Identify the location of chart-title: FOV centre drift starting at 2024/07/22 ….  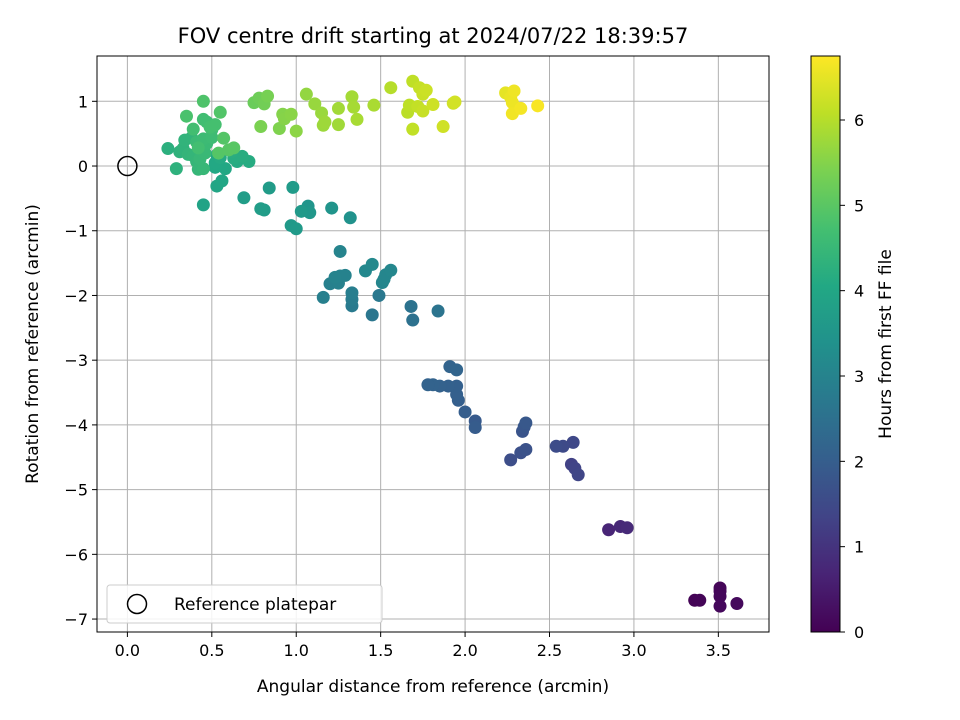
(433, 36).